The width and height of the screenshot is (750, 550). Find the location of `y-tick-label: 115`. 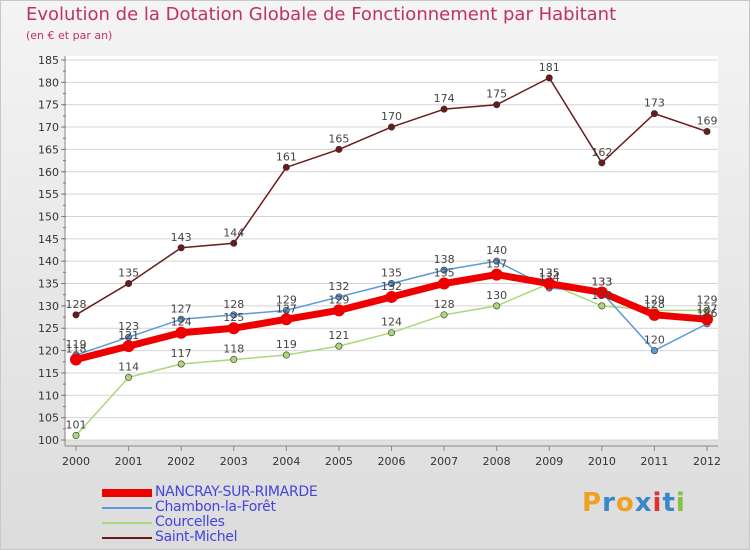

y-tick-label: 115 is located at coordinates (48, 373).